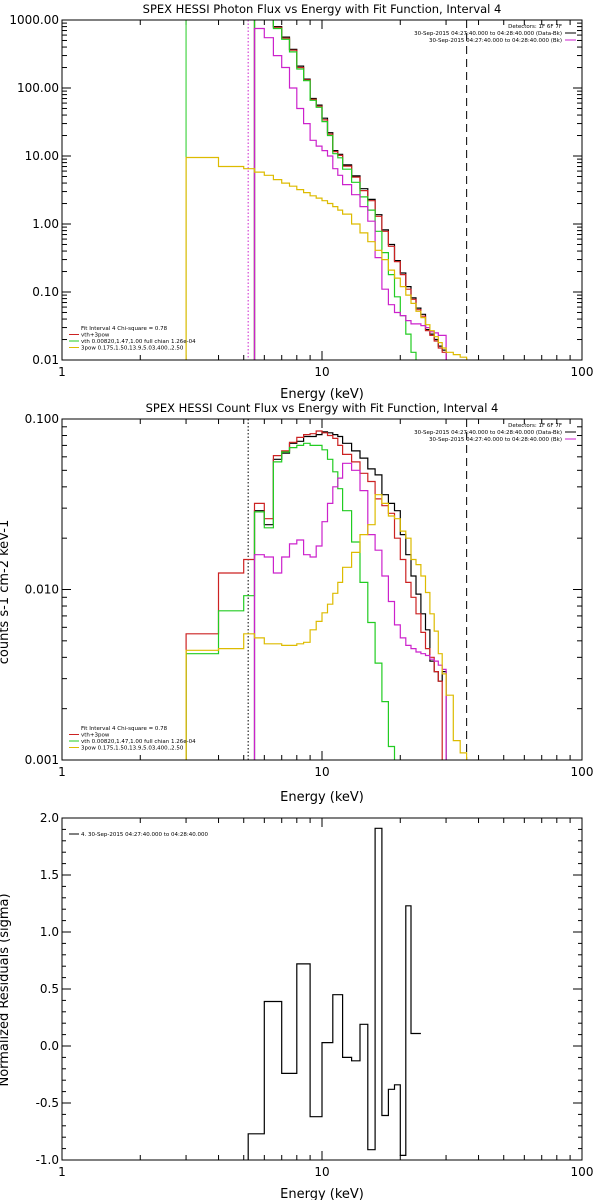 The width and height of the screenshot is (600, 1200). I want to click on y-tick-label: 10.00, so click(42, 156).